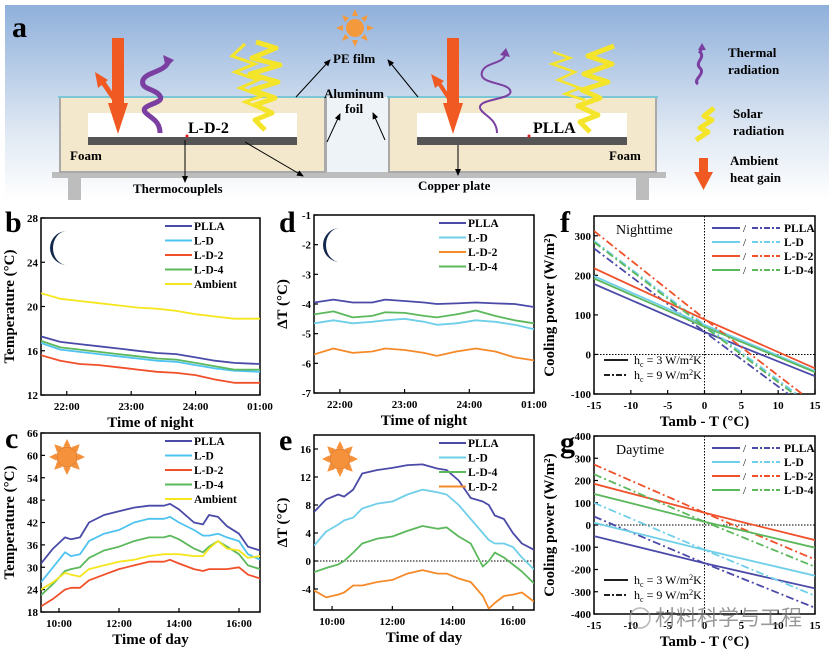  Describe the element at coordinates (86, 155) in the screenshot. I see `foam-label-left: Foam` at that location.